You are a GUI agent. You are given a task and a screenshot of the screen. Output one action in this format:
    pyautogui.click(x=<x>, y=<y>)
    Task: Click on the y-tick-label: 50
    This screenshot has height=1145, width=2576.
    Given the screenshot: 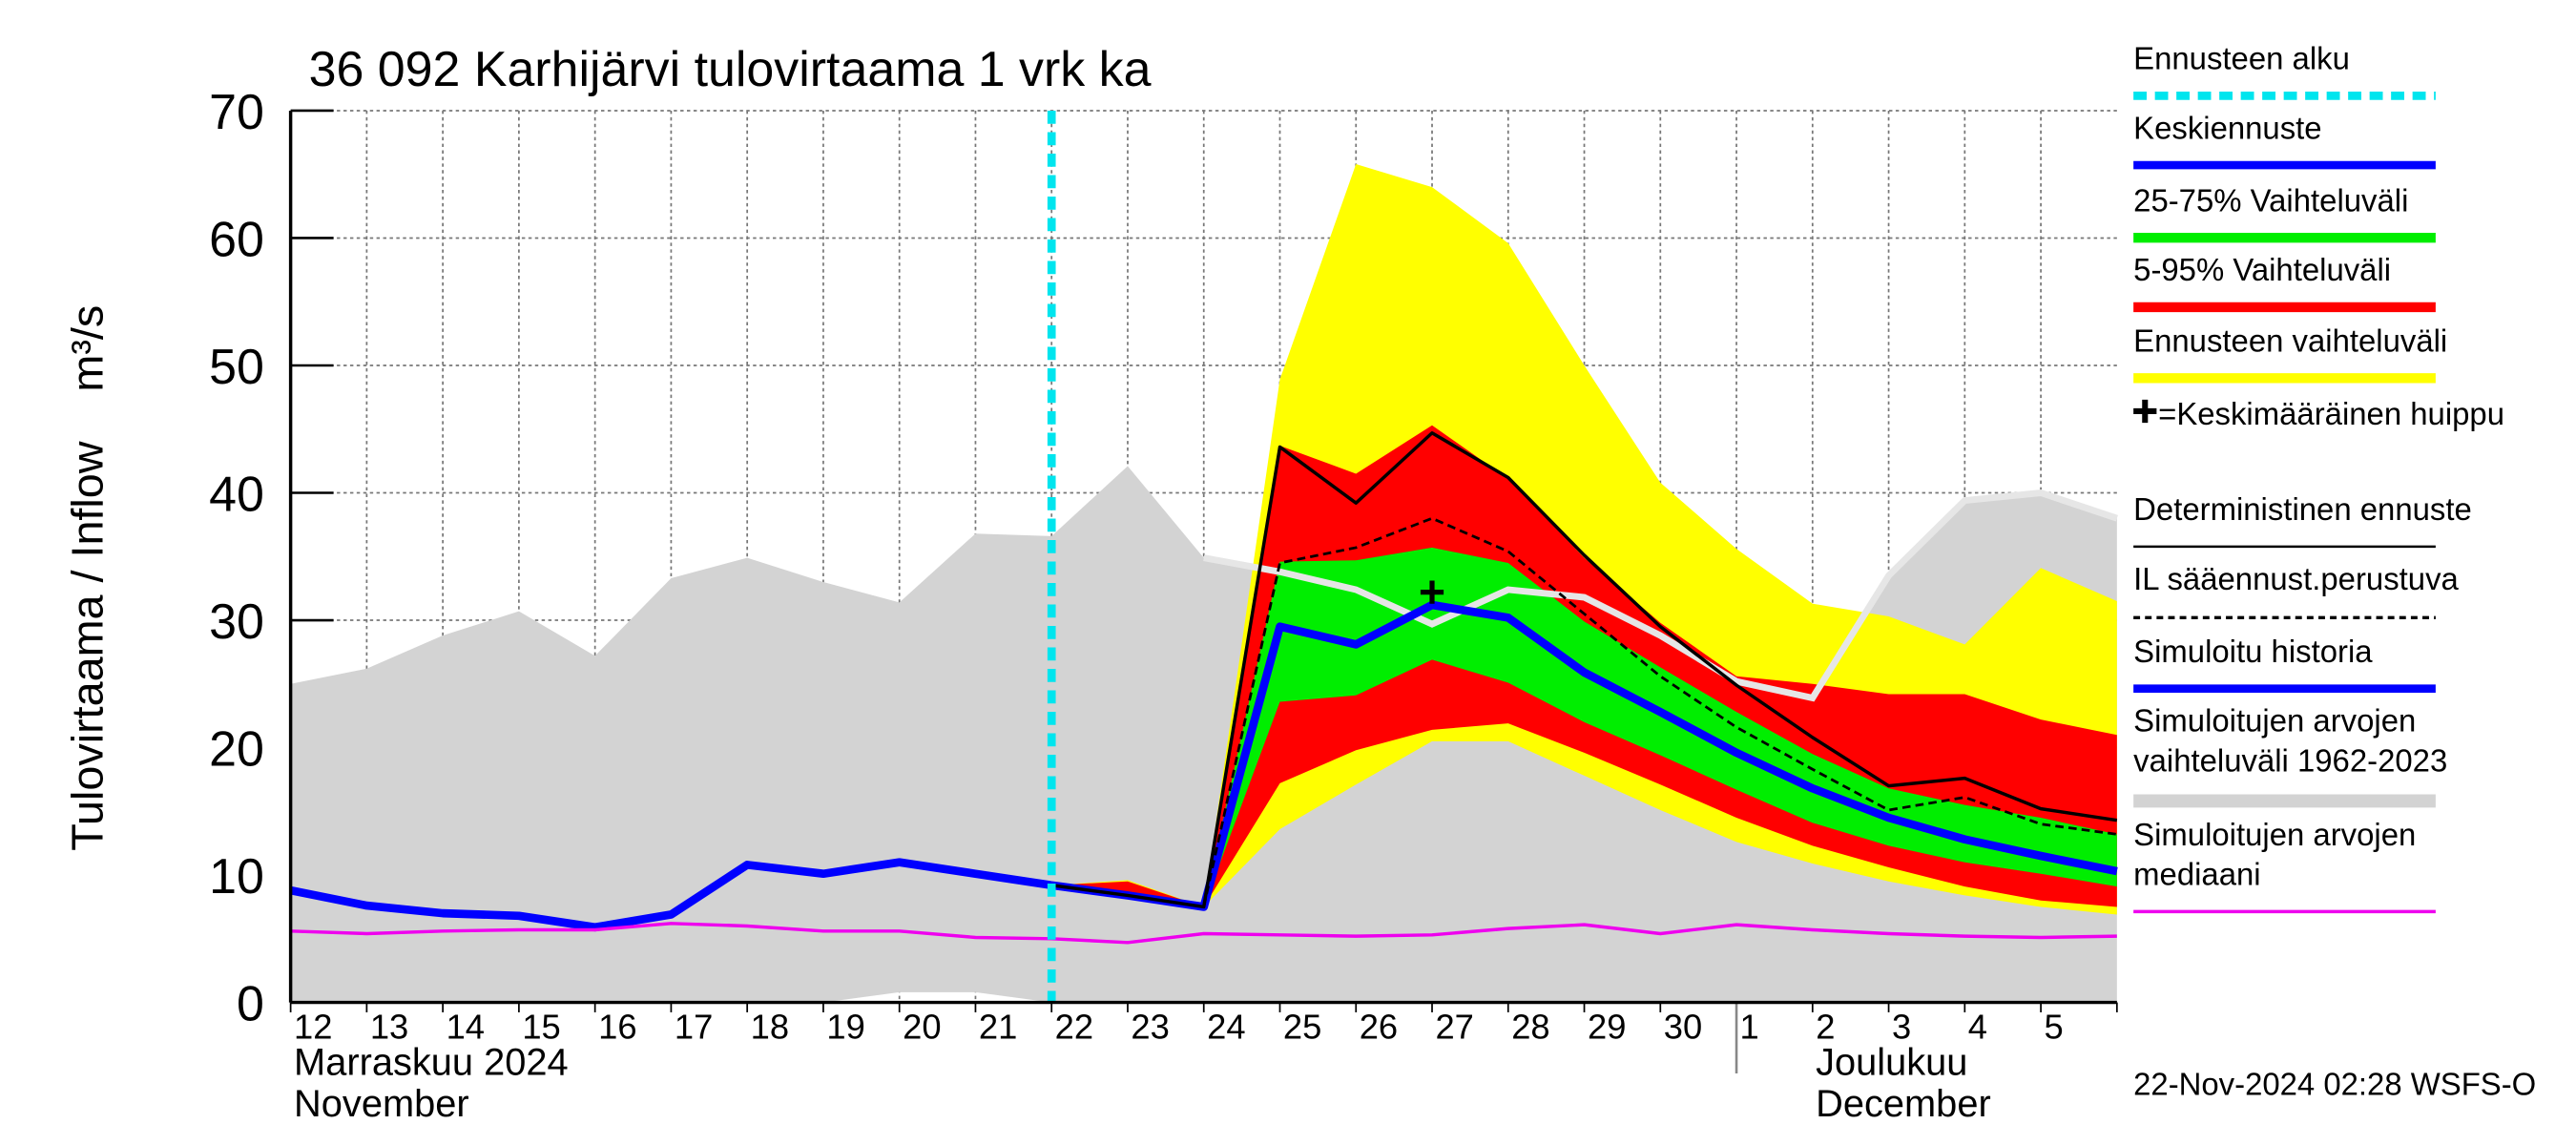 What is the action you would take?
    pyautogui.click(x=236, y=367)
    